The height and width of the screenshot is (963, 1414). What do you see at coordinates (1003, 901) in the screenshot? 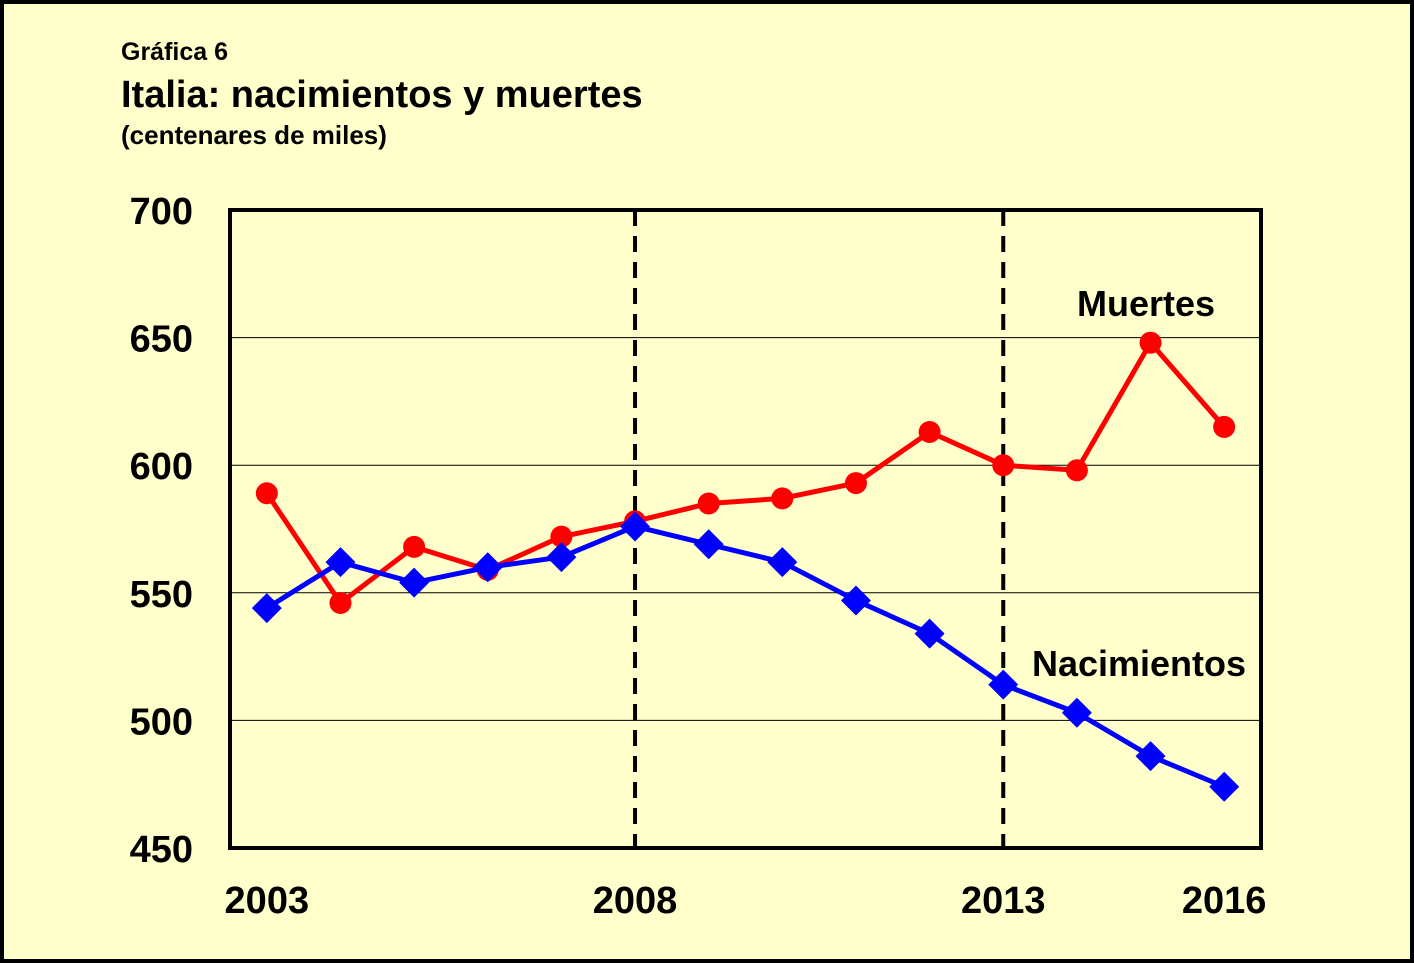
I see `x-tick-label: 2013` at bounding box center [1003, 901].